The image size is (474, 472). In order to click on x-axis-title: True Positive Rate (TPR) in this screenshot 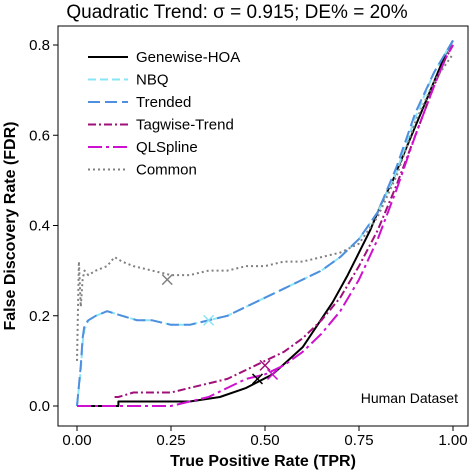, I will do `click(263, 461)`.